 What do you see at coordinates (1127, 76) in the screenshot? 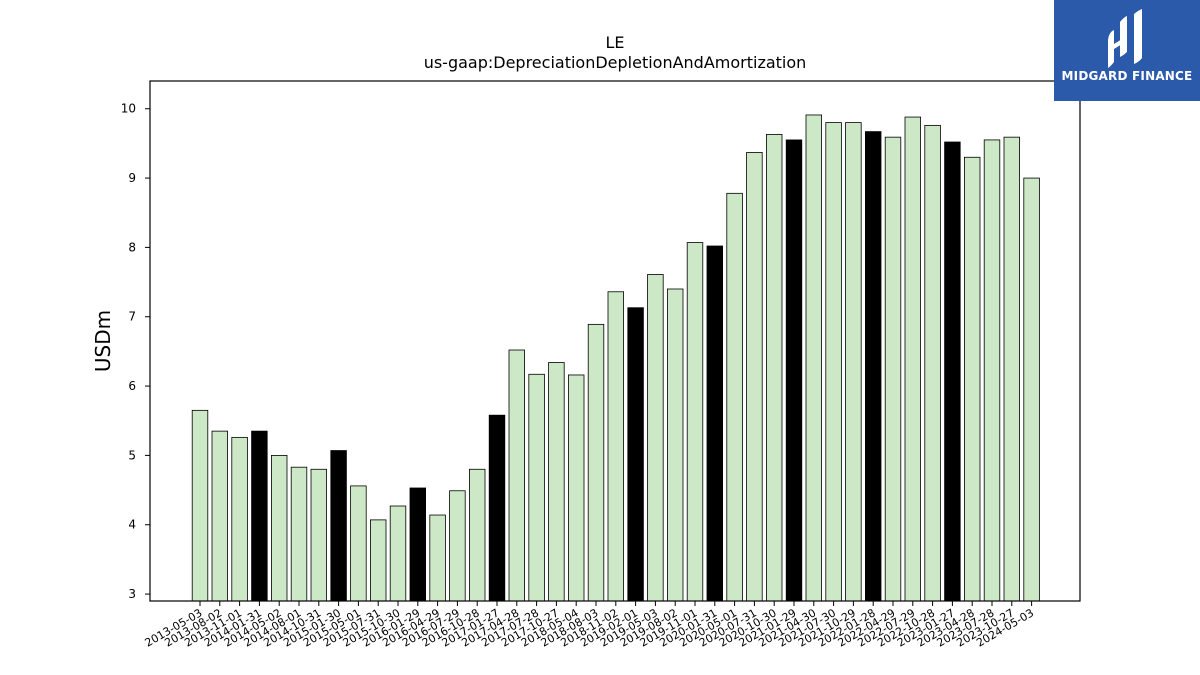
I see `logo-text: MIDGARD FINANCE` at bounding box center [1127, 76].